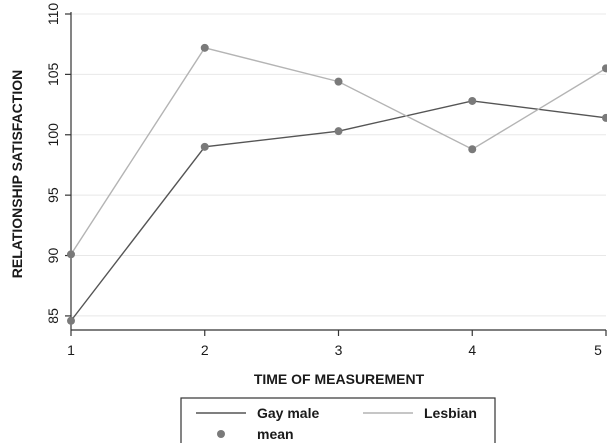 Image resolution: width=607 pixels, height=443 pixels. I want to click on legend: Gay male Lesbian mean, so click(338, 420).